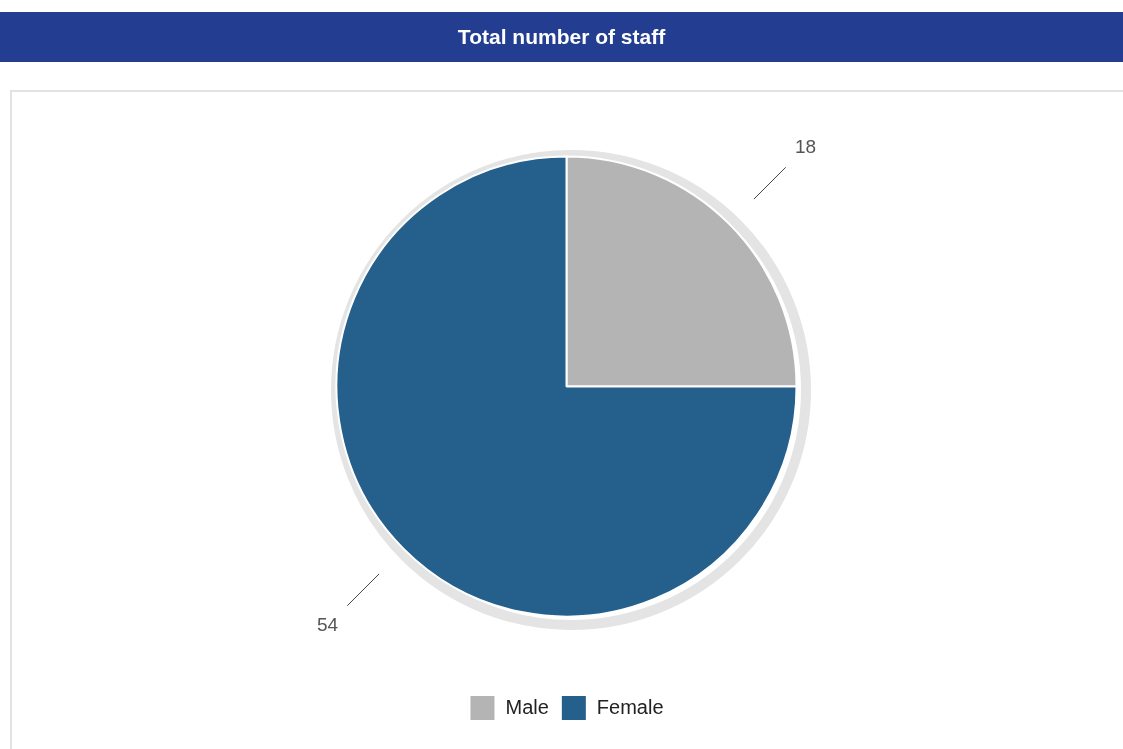 The height and width of the screenshot is (749, 1123). What do you see at coordinates (527, 706) in the screenshot?
I see `legend-label: Male` at bounding box center [527, 706].